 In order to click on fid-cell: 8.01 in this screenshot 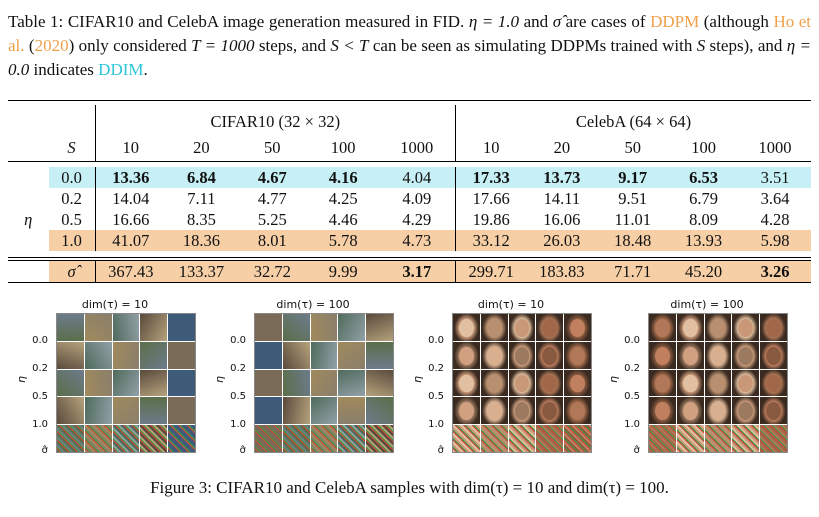, I will do `click(272, 240)`.